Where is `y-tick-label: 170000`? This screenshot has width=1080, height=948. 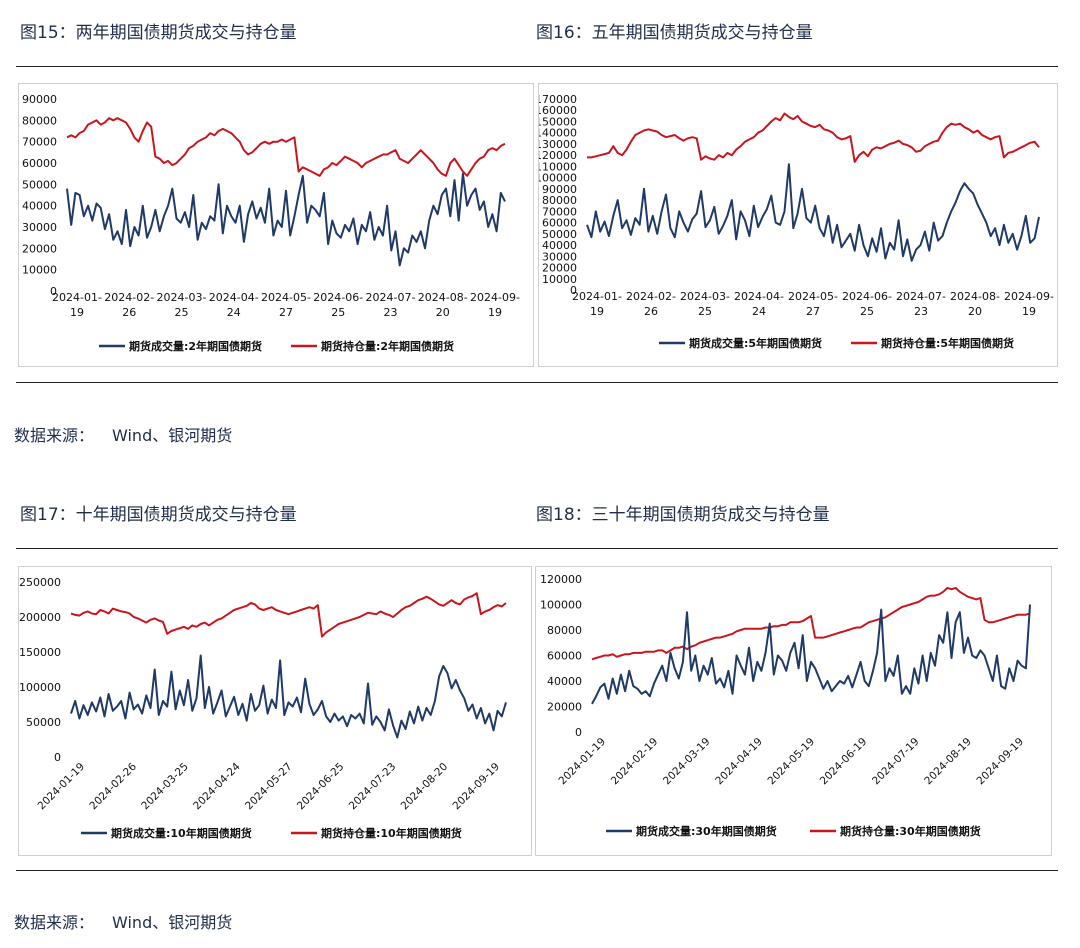
y-tick-label: 170000 is located at coordinates (558, 99).